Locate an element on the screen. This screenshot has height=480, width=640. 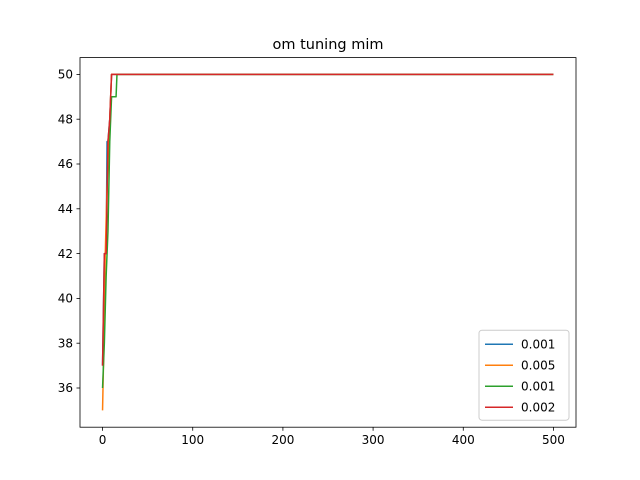
x-tick-label: 200 is located at coordinates (282, 440).